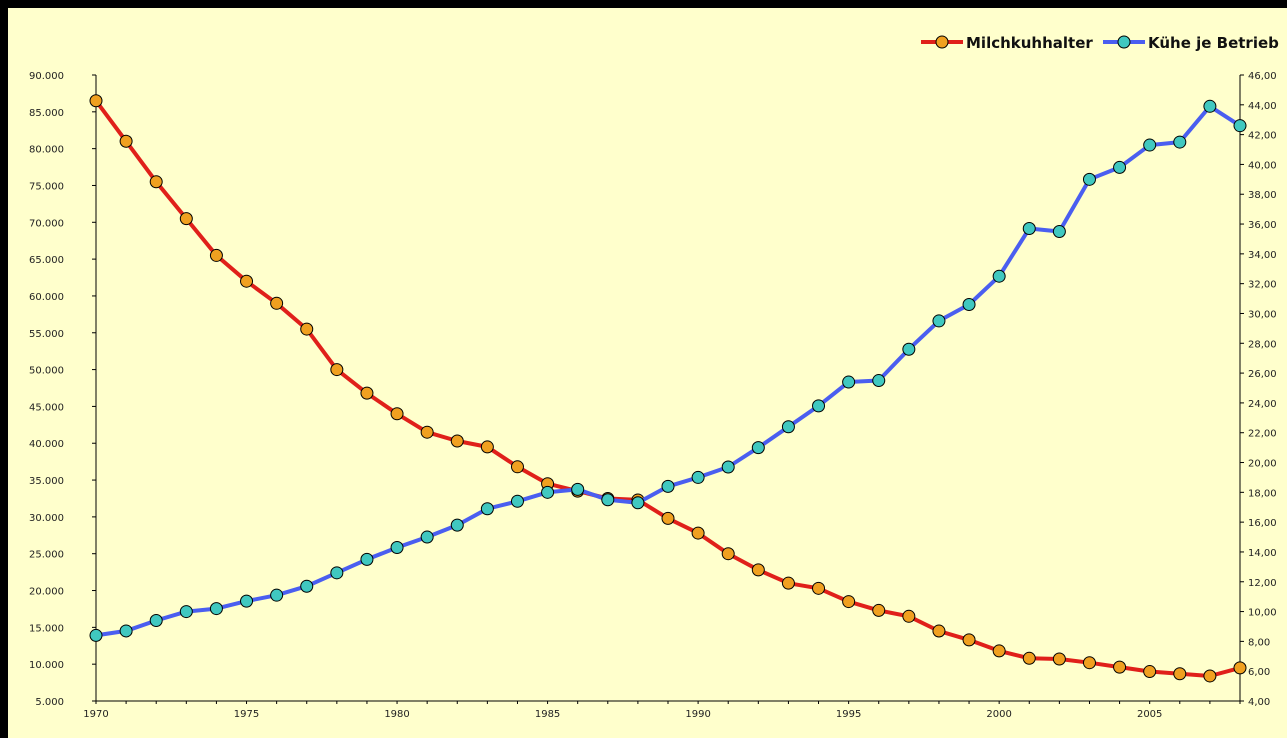 Image resolution: width=1287 pixels, height=738 pixels. Describe the element at coordinates (1029, 43) in the screenshot. I see `legend-label-milchkuhhalter: Milchkuhhalter` at that location.